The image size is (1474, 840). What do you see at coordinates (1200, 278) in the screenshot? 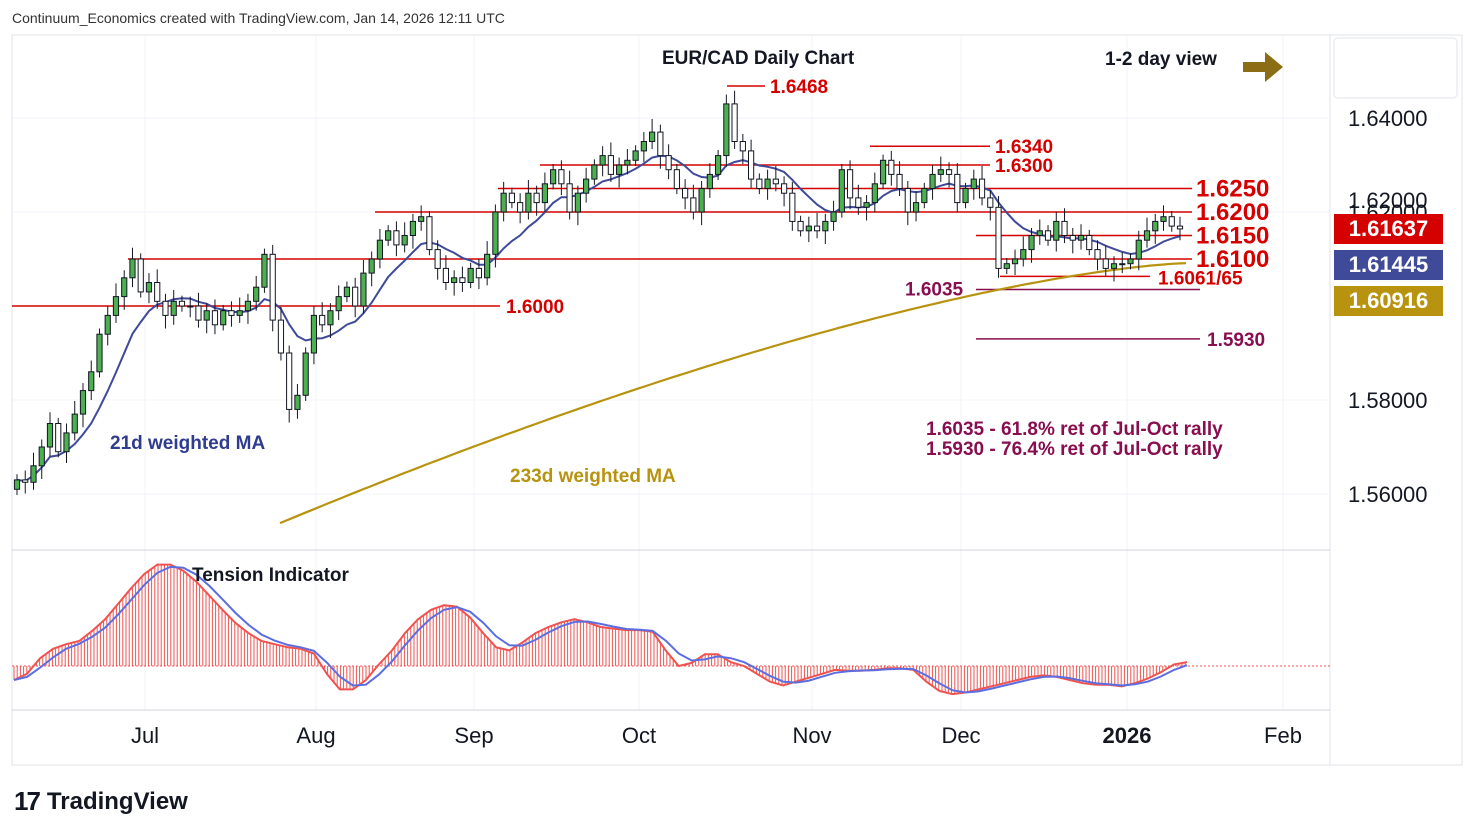
I see `level-label-1.6061-65: 1.6061/65` at bounding box center [1200, 278].